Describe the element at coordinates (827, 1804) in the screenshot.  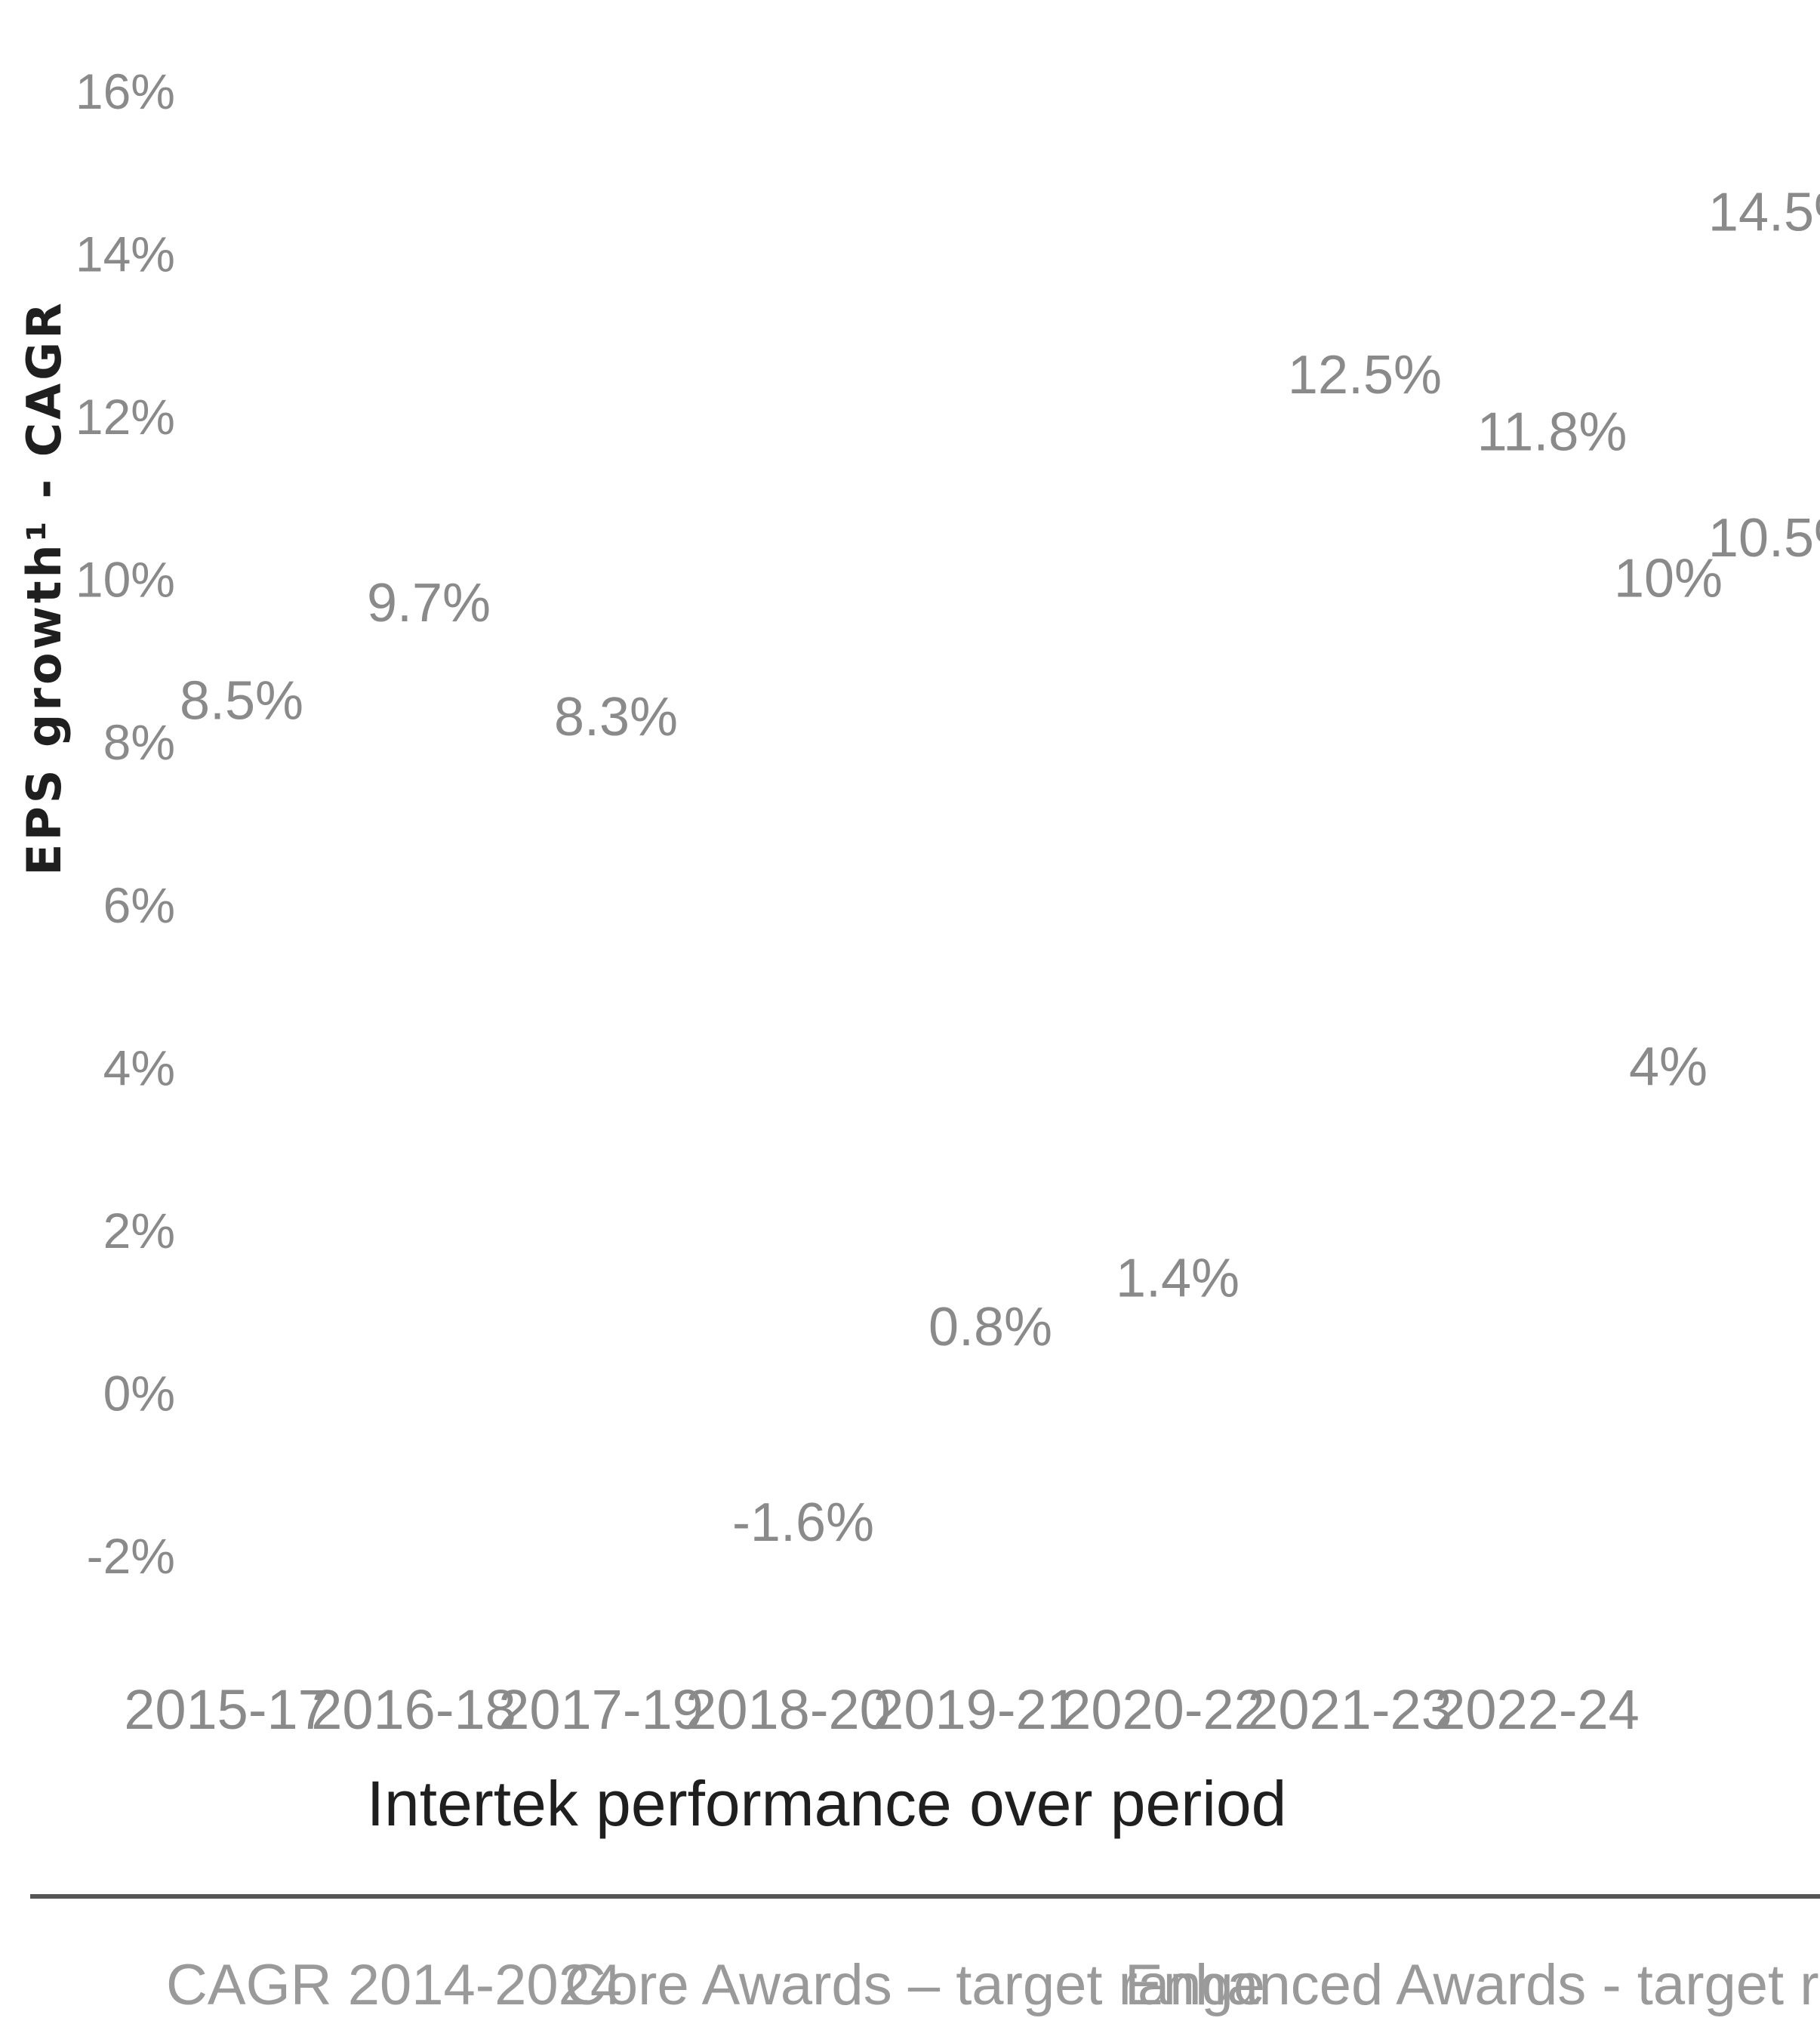
I see `x-axis-label: Intertek performance over period` at that location.